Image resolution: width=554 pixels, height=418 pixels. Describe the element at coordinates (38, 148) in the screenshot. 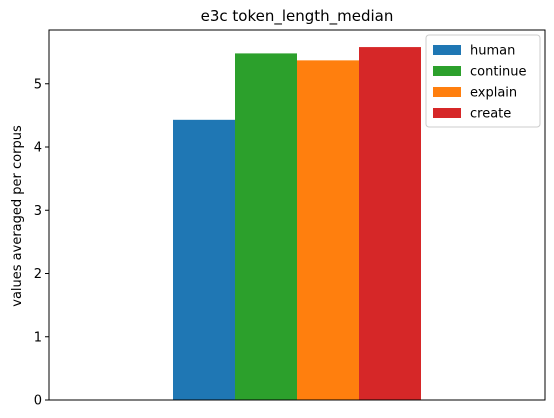

I see `y-tick-label-4: 4` at that location.